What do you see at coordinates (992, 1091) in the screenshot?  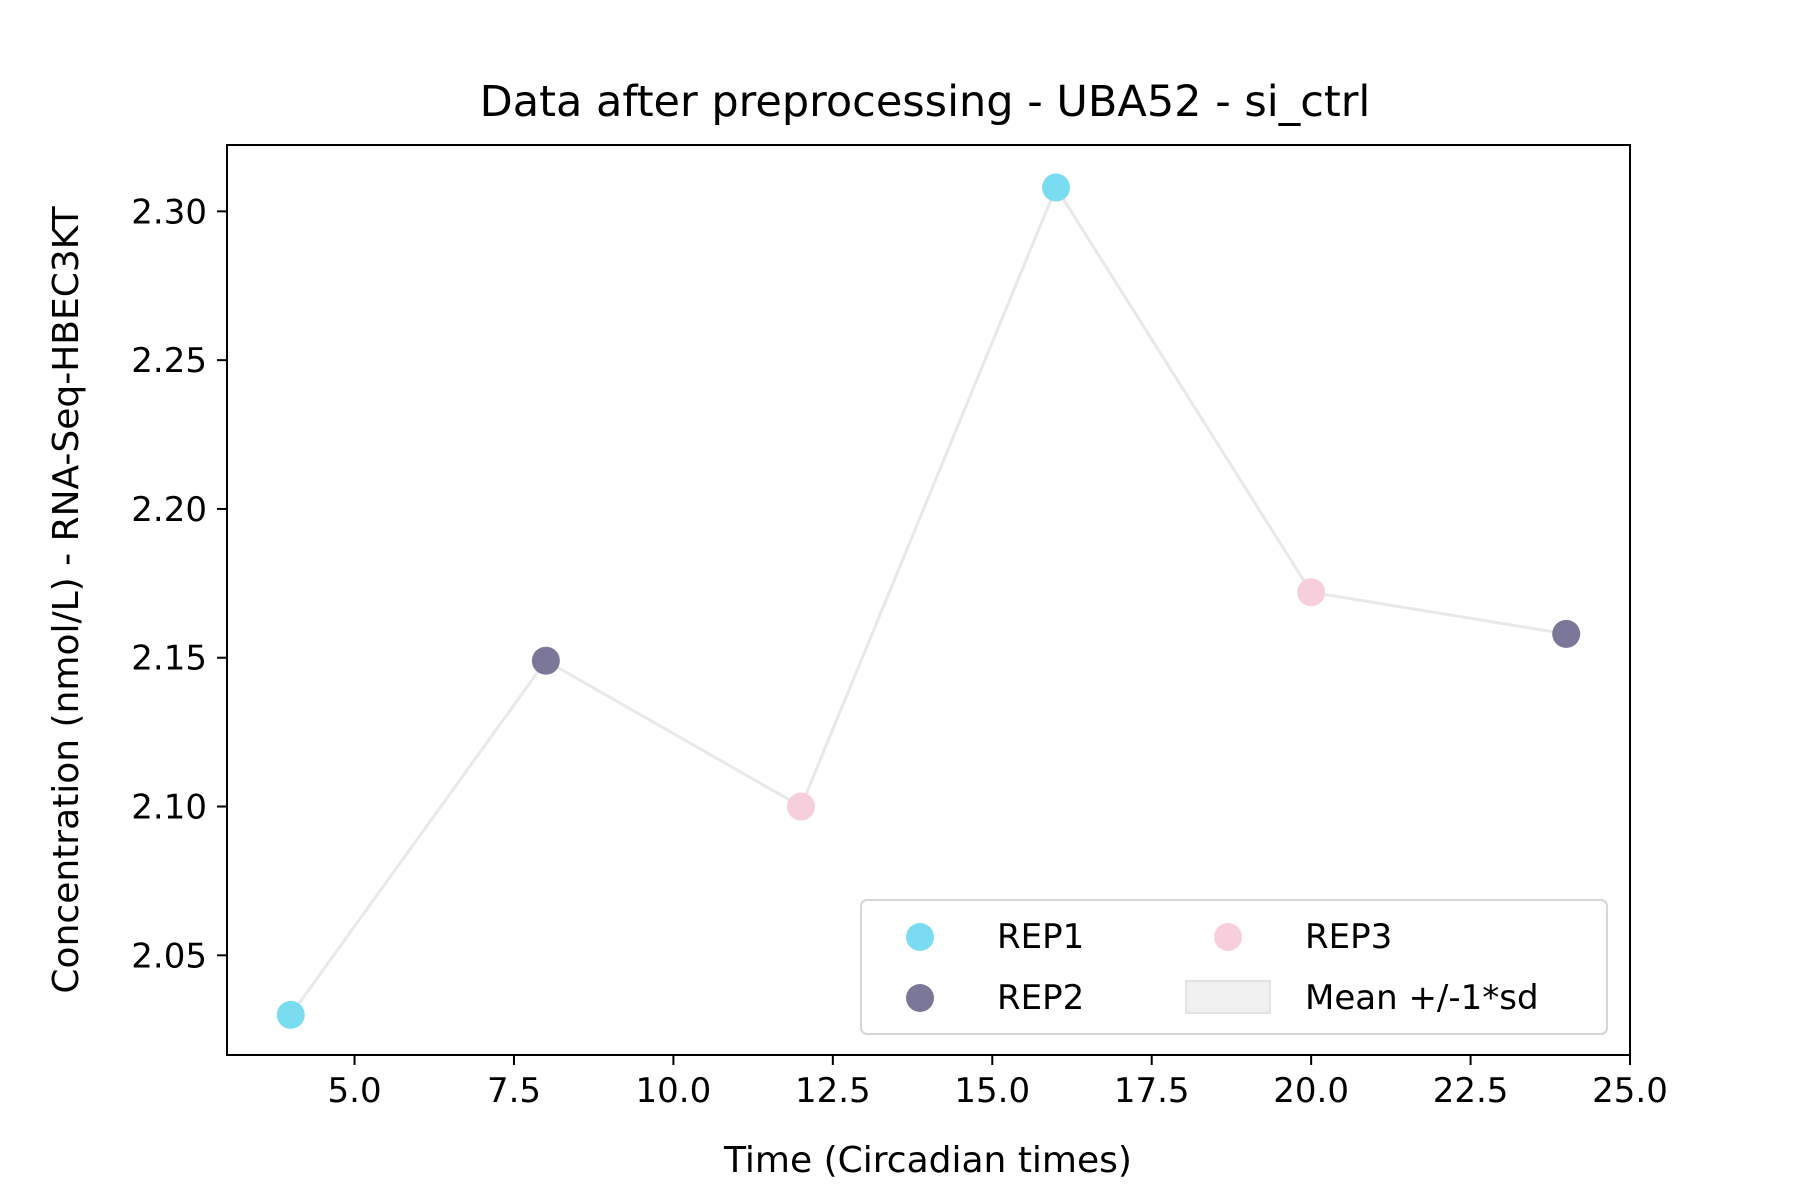 I see `x-tick-label: 15.0` at bounding box center [992, 1091].